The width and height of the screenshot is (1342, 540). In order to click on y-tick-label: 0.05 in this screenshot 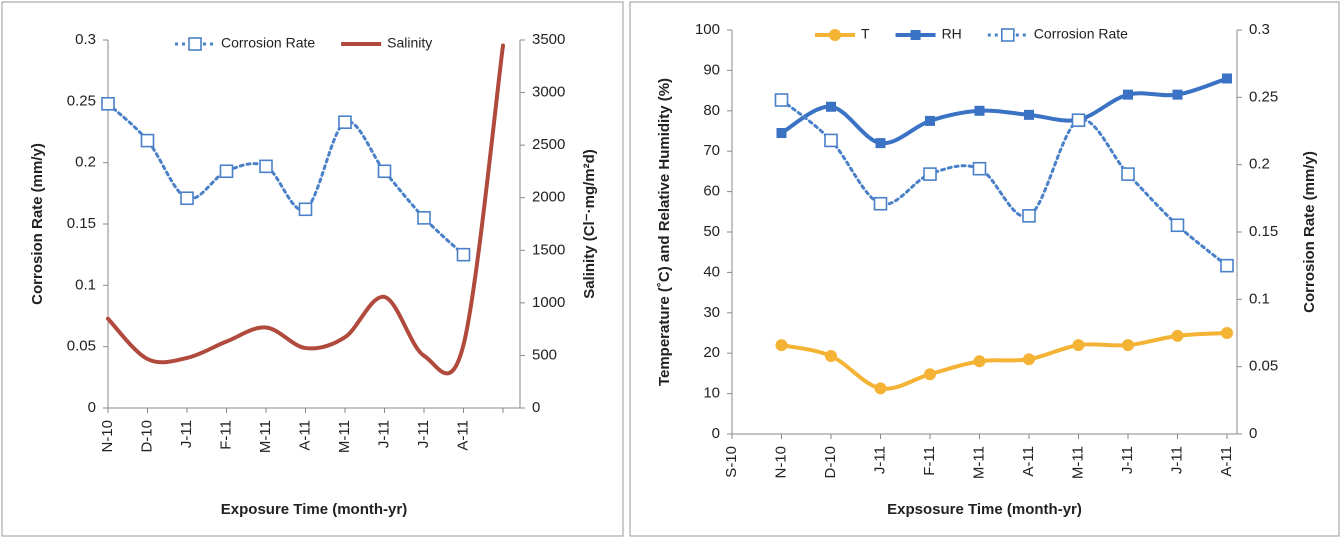, I will do `click(81, 346)`.